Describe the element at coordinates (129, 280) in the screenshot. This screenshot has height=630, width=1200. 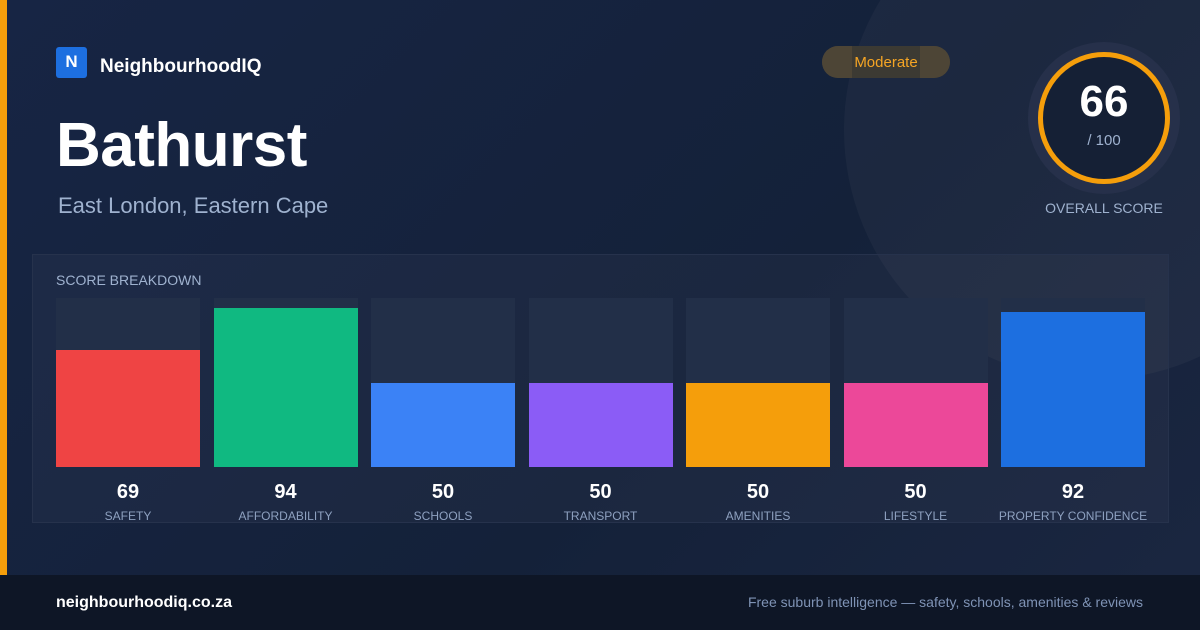
I see `breakdown-title: SCORE BREAKDOWN` at that location.